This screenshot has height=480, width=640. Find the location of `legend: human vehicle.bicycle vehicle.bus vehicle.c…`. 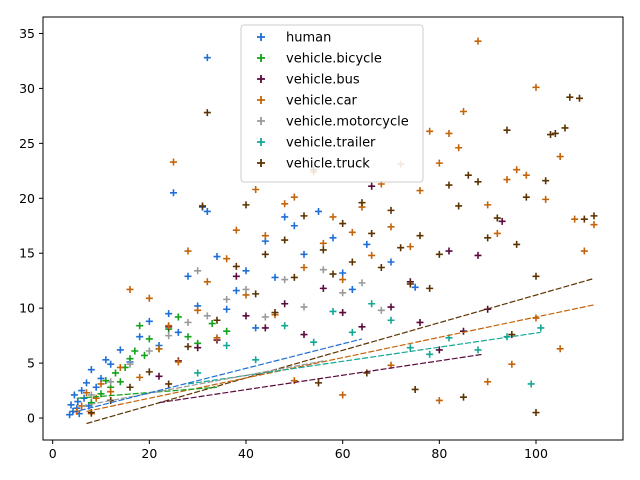

legend: human vehicle.bicycle vehicle.bus vehicle.c… is located at coordinates (332, 103).